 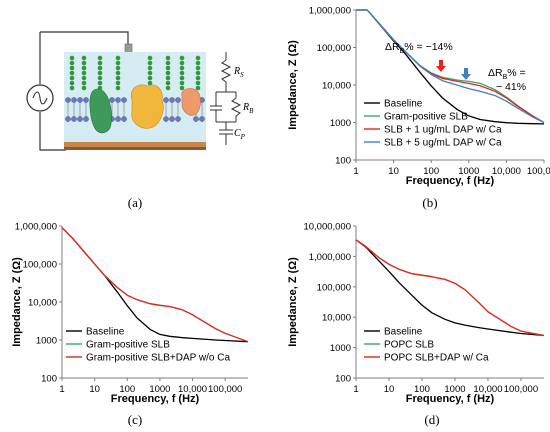 I want to click on substrate-base, so click(x=135, y=148).